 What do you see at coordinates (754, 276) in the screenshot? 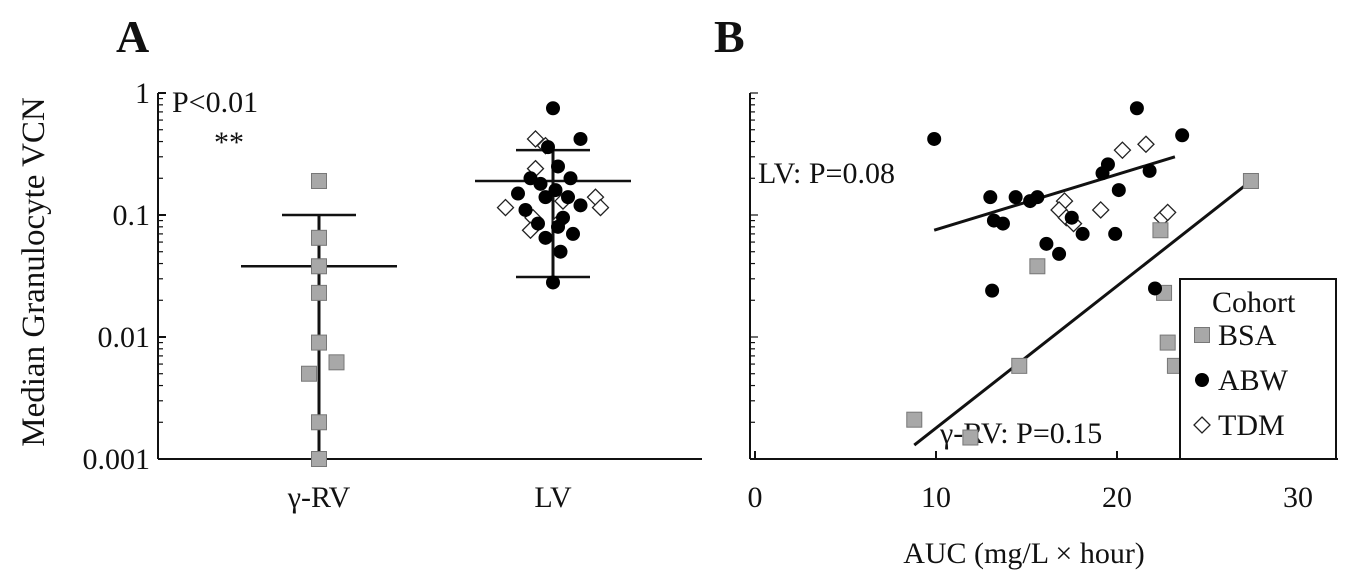
I see `y-axis-minor-ticks-b` at bounding box center [754, 276].